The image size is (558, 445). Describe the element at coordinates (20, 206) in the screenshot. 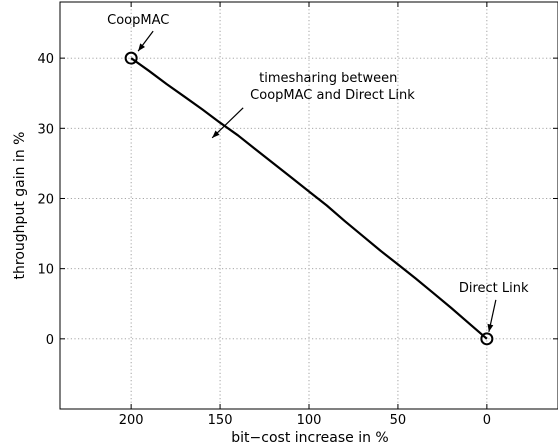

I see `y-axis-label: throughput gain in %` at that location.